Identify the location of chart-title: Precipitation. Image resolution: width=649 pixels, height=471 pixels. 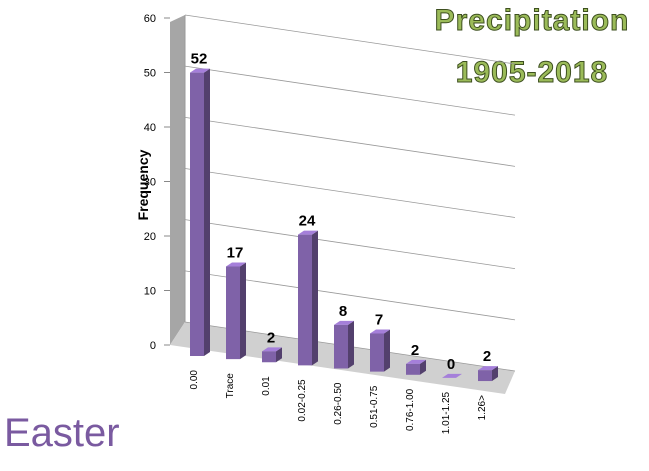
(532, 20).